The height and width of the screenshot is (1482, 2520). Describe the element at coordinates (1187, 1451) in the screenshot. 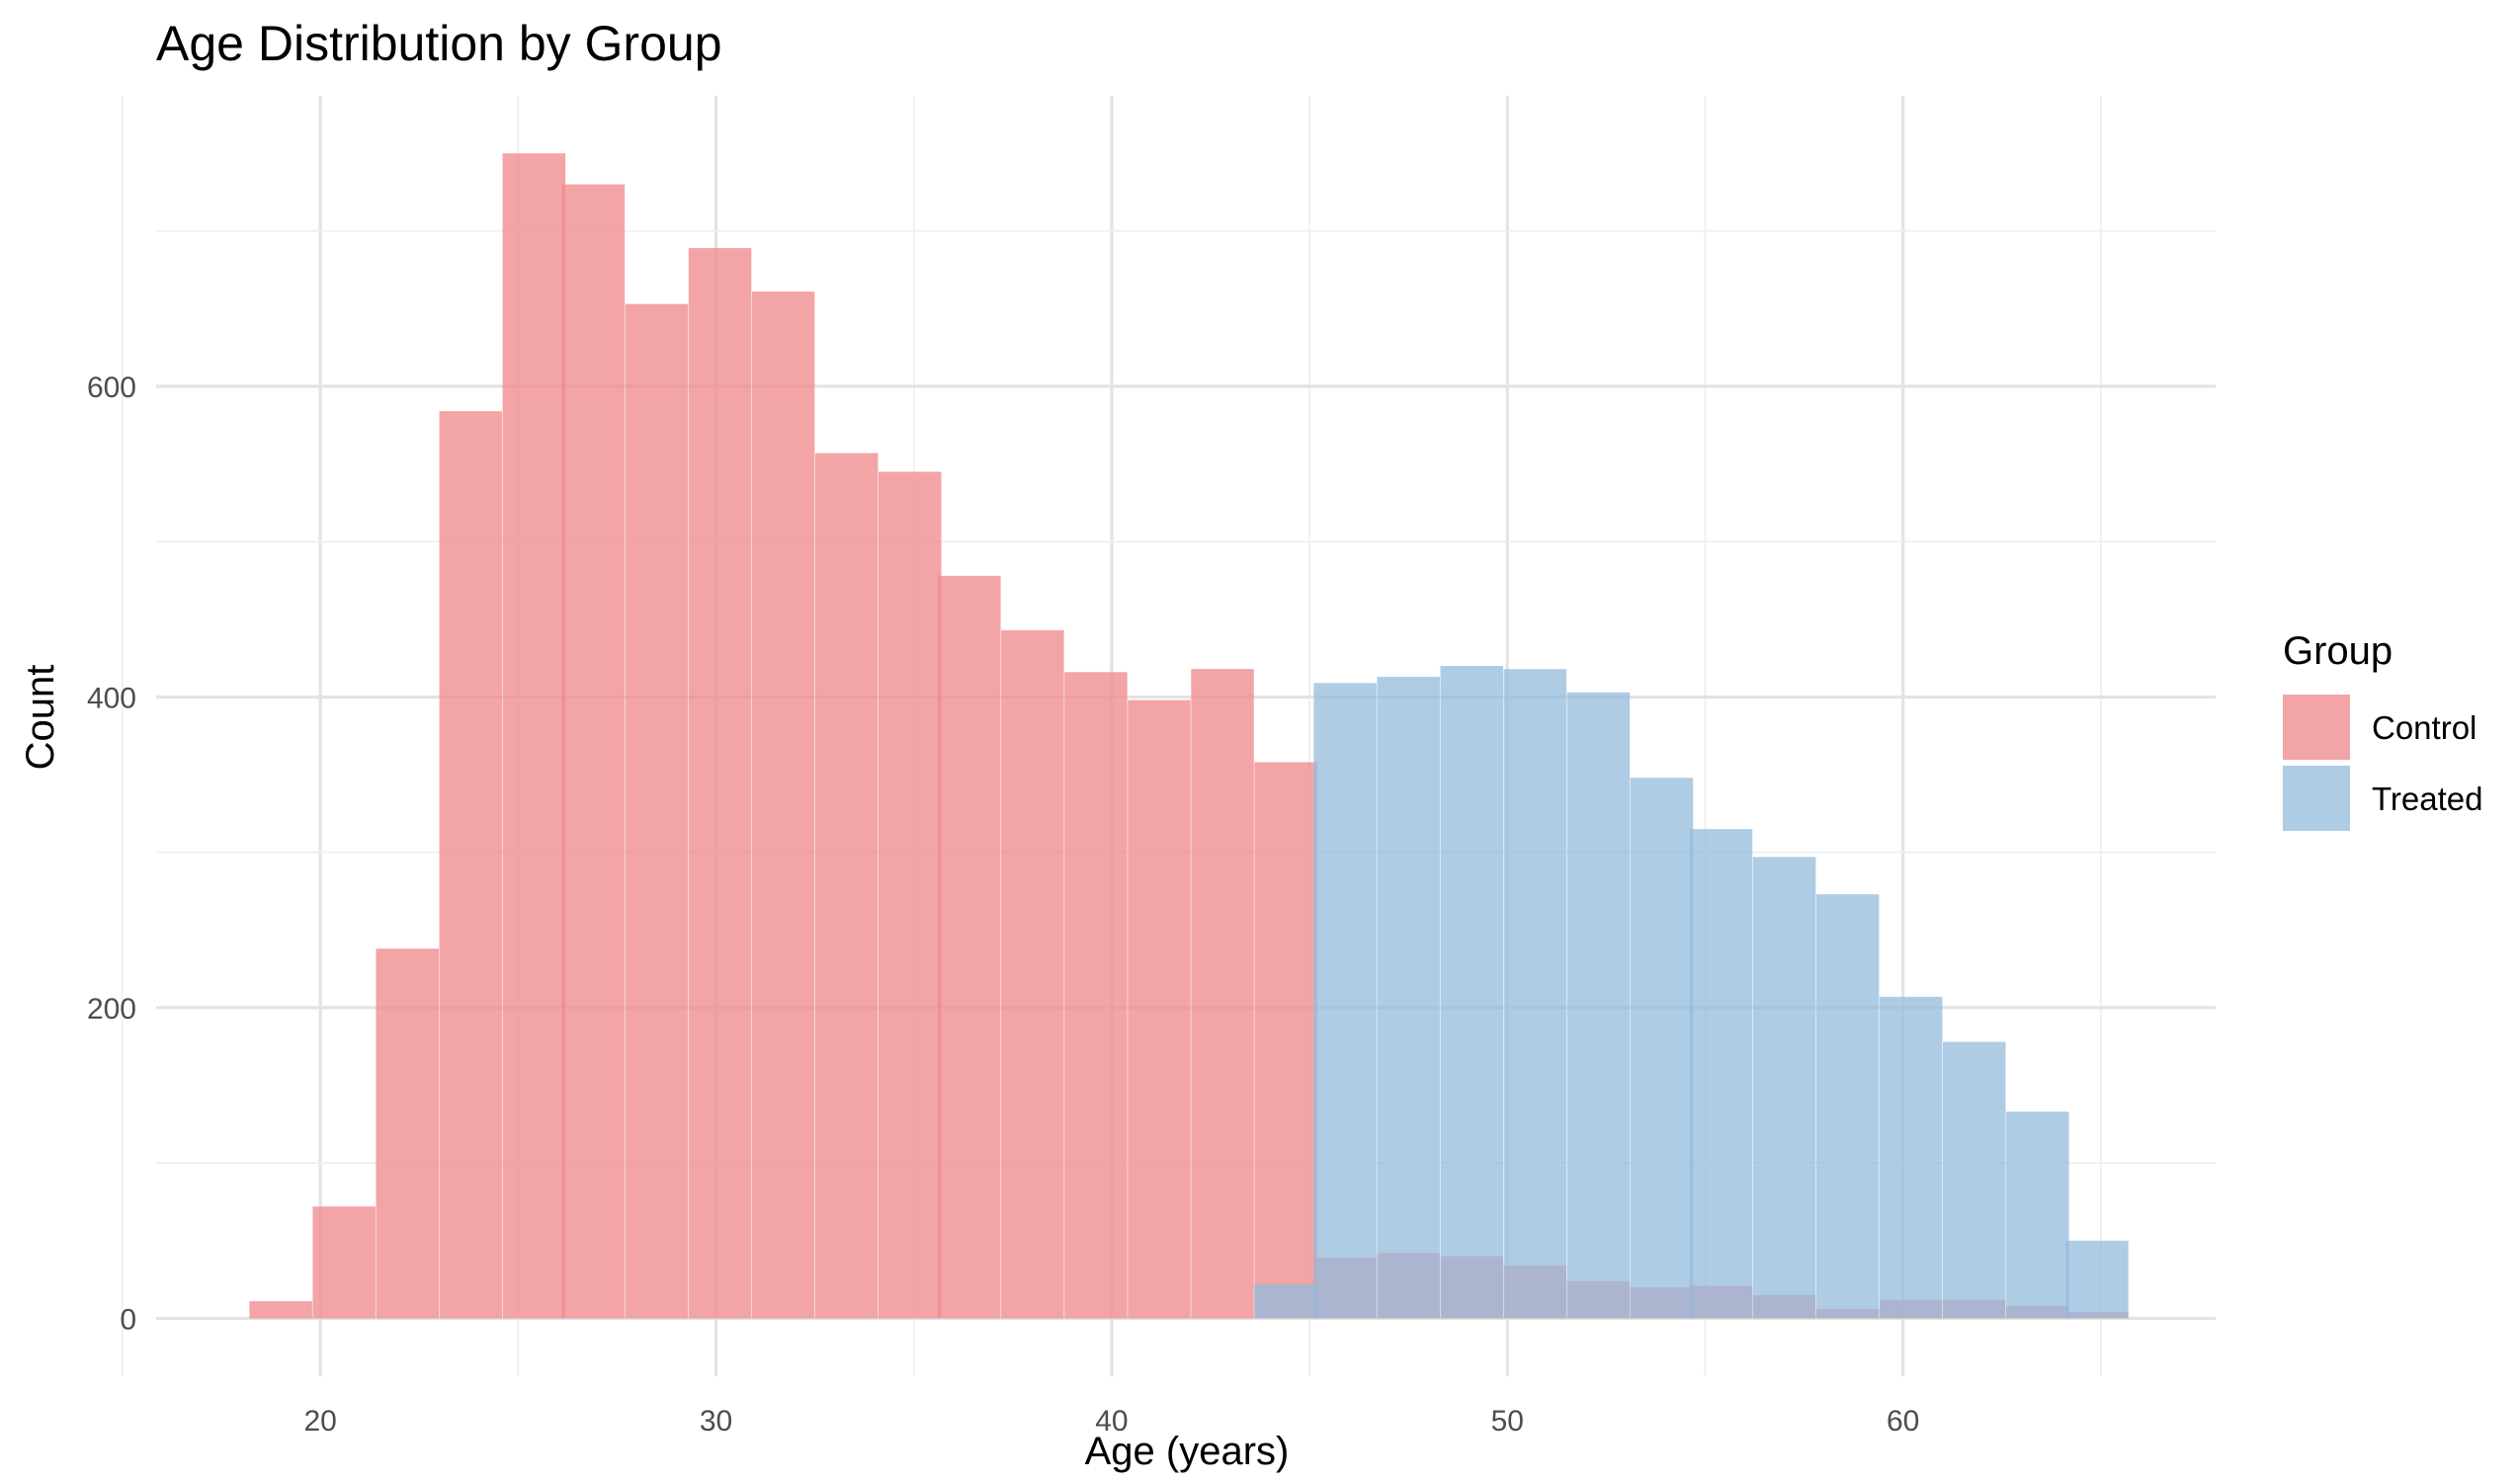

I see `x-axis-title: Age (years)` at that location.